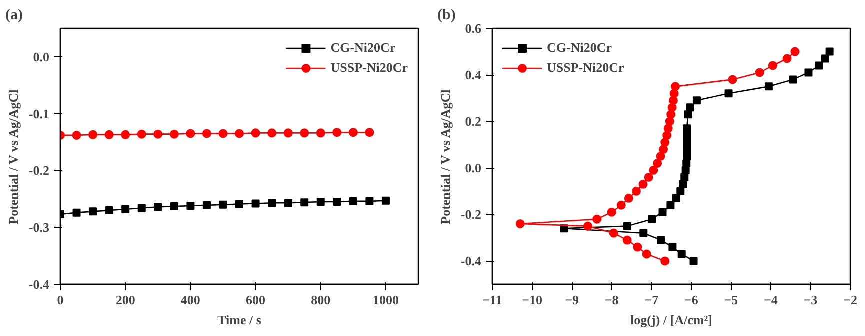  What do you see at coordinates (731, 300) in the screenshot?
I see `x-tick-label: −5` at bounding box center [731, 300].